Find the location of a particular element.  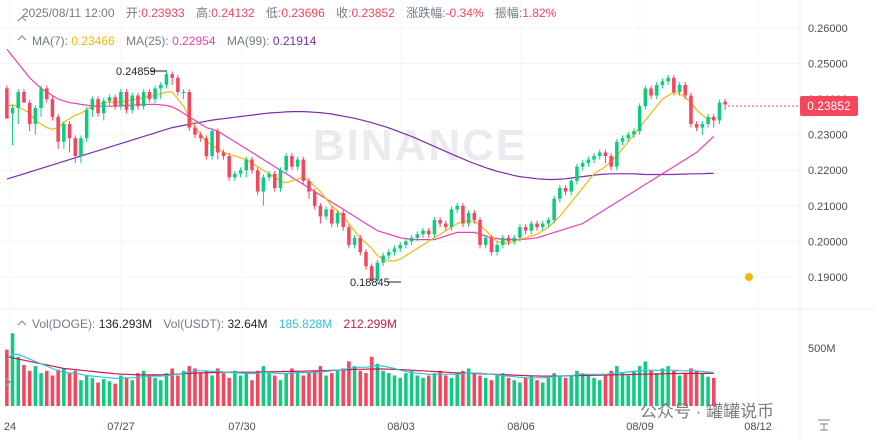

price-tick-label: 0.19000 is located at coordinates (828, 278).